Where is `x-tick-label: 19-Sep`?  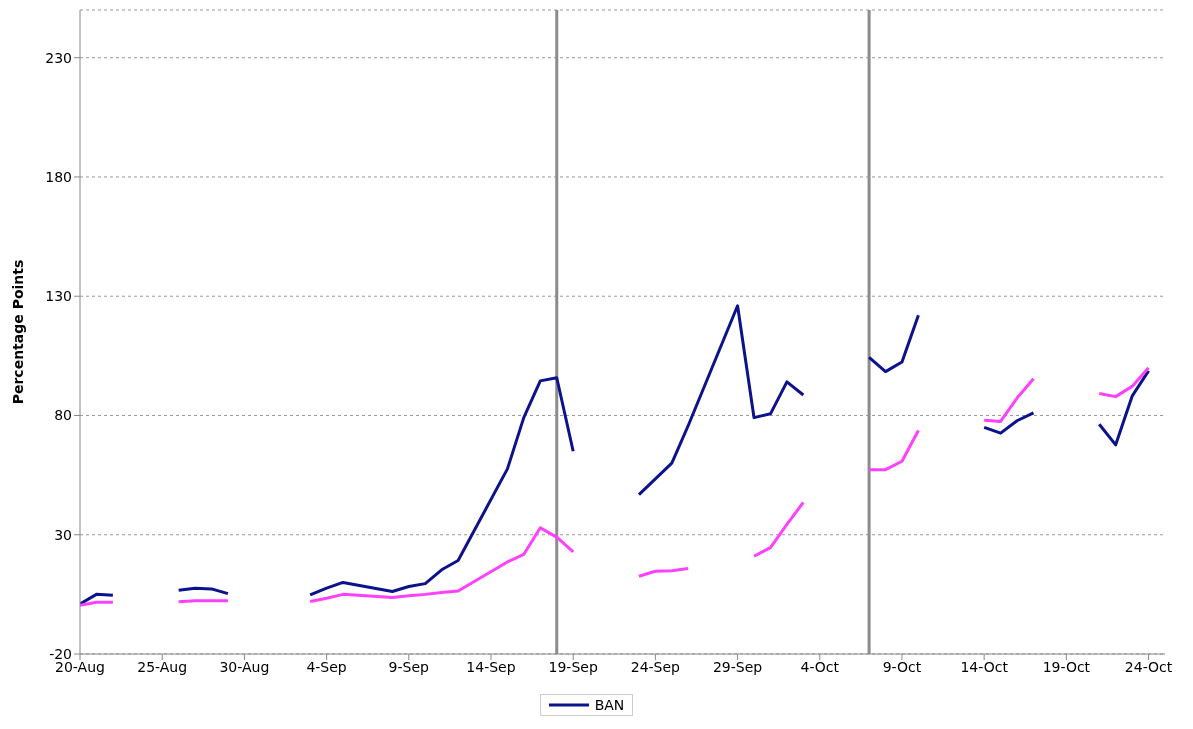
x-tick-label: 19-Sep is located at coordinates (573, 666).